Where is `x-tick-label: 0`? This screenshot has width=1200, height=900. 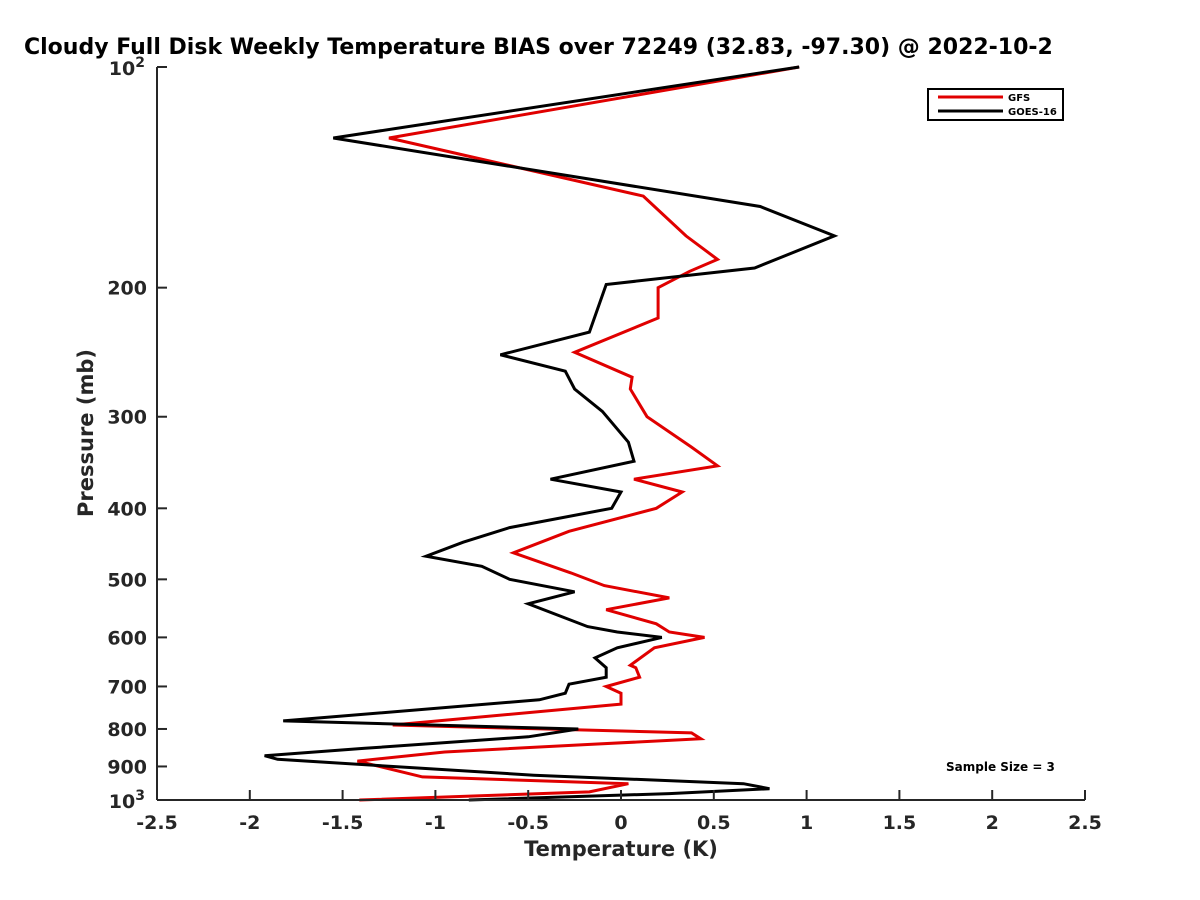
x-tick-label: 0 is located at coordinates (620, 823).